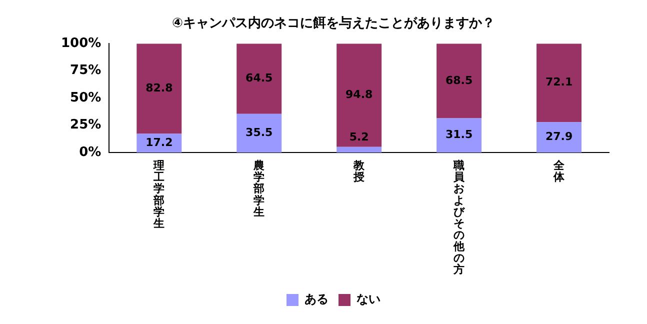 The image size is (647, 324). Describe the element at coordinates (459, 217) in the screenshot. I see `category-label: 職員およびその他の方` at that location.